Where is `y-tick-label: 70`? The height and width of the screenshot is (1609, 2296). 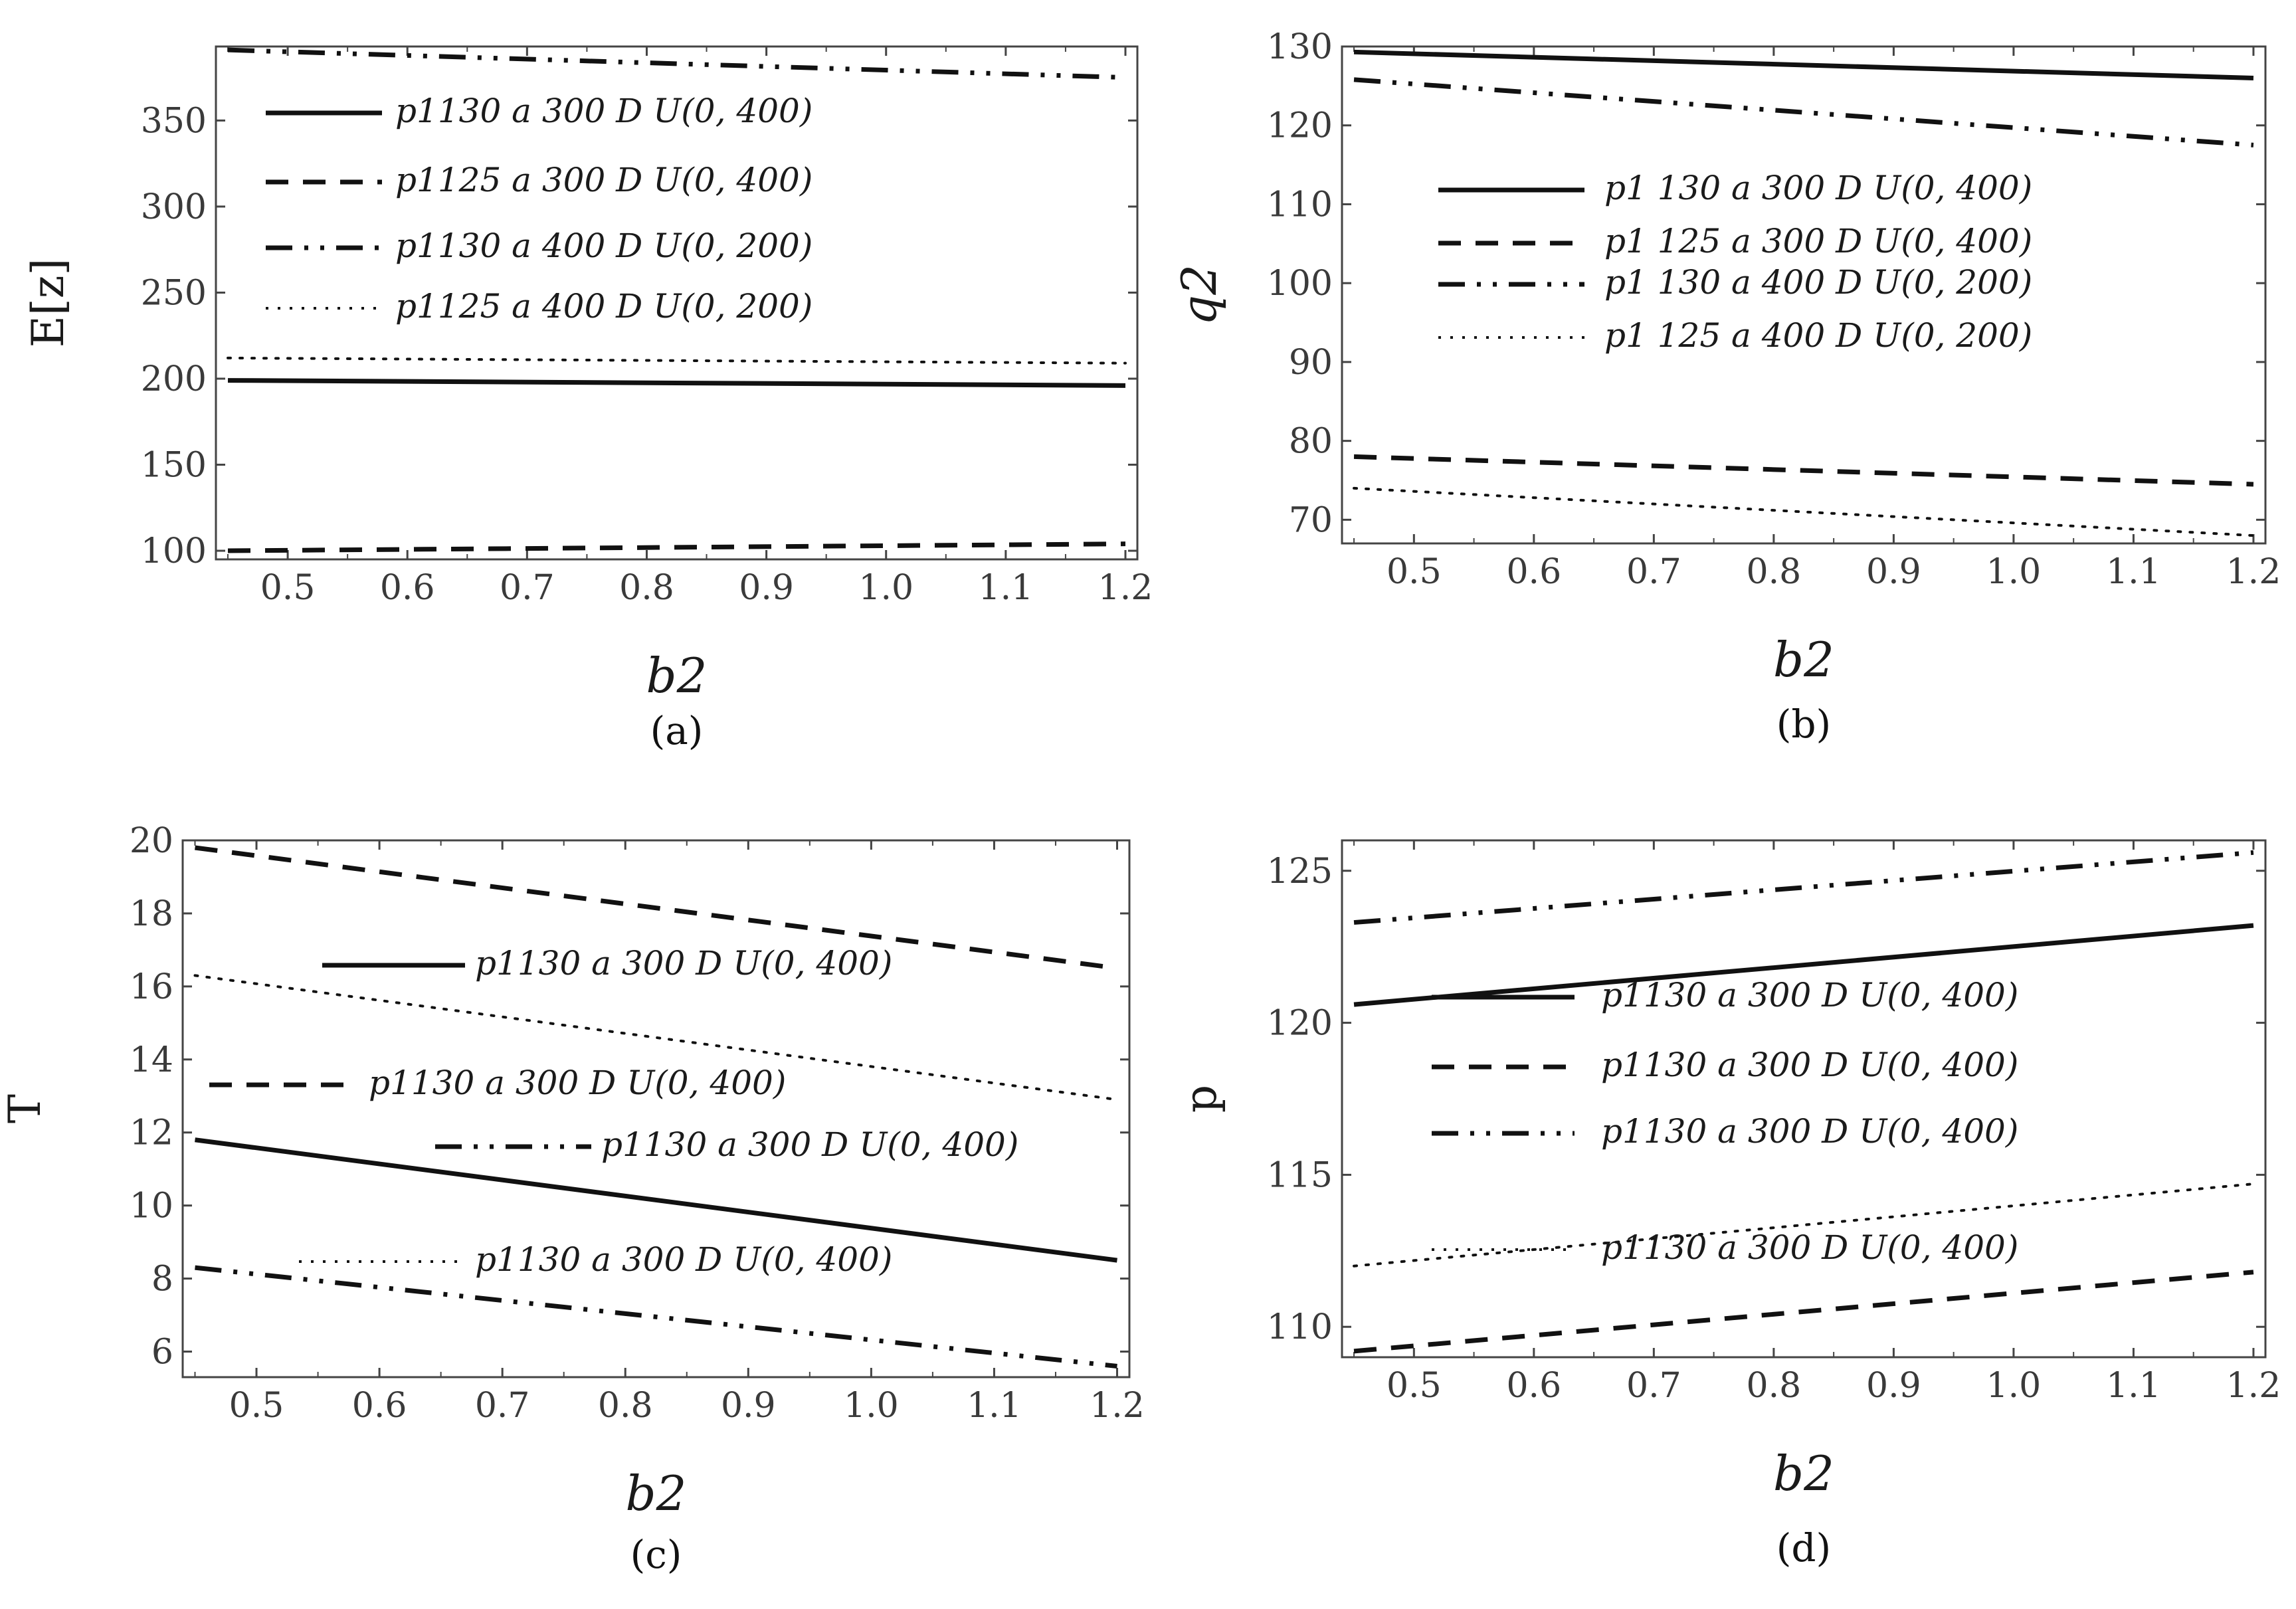
y-tick-label: 70 is located at coordinates (1311, 520).